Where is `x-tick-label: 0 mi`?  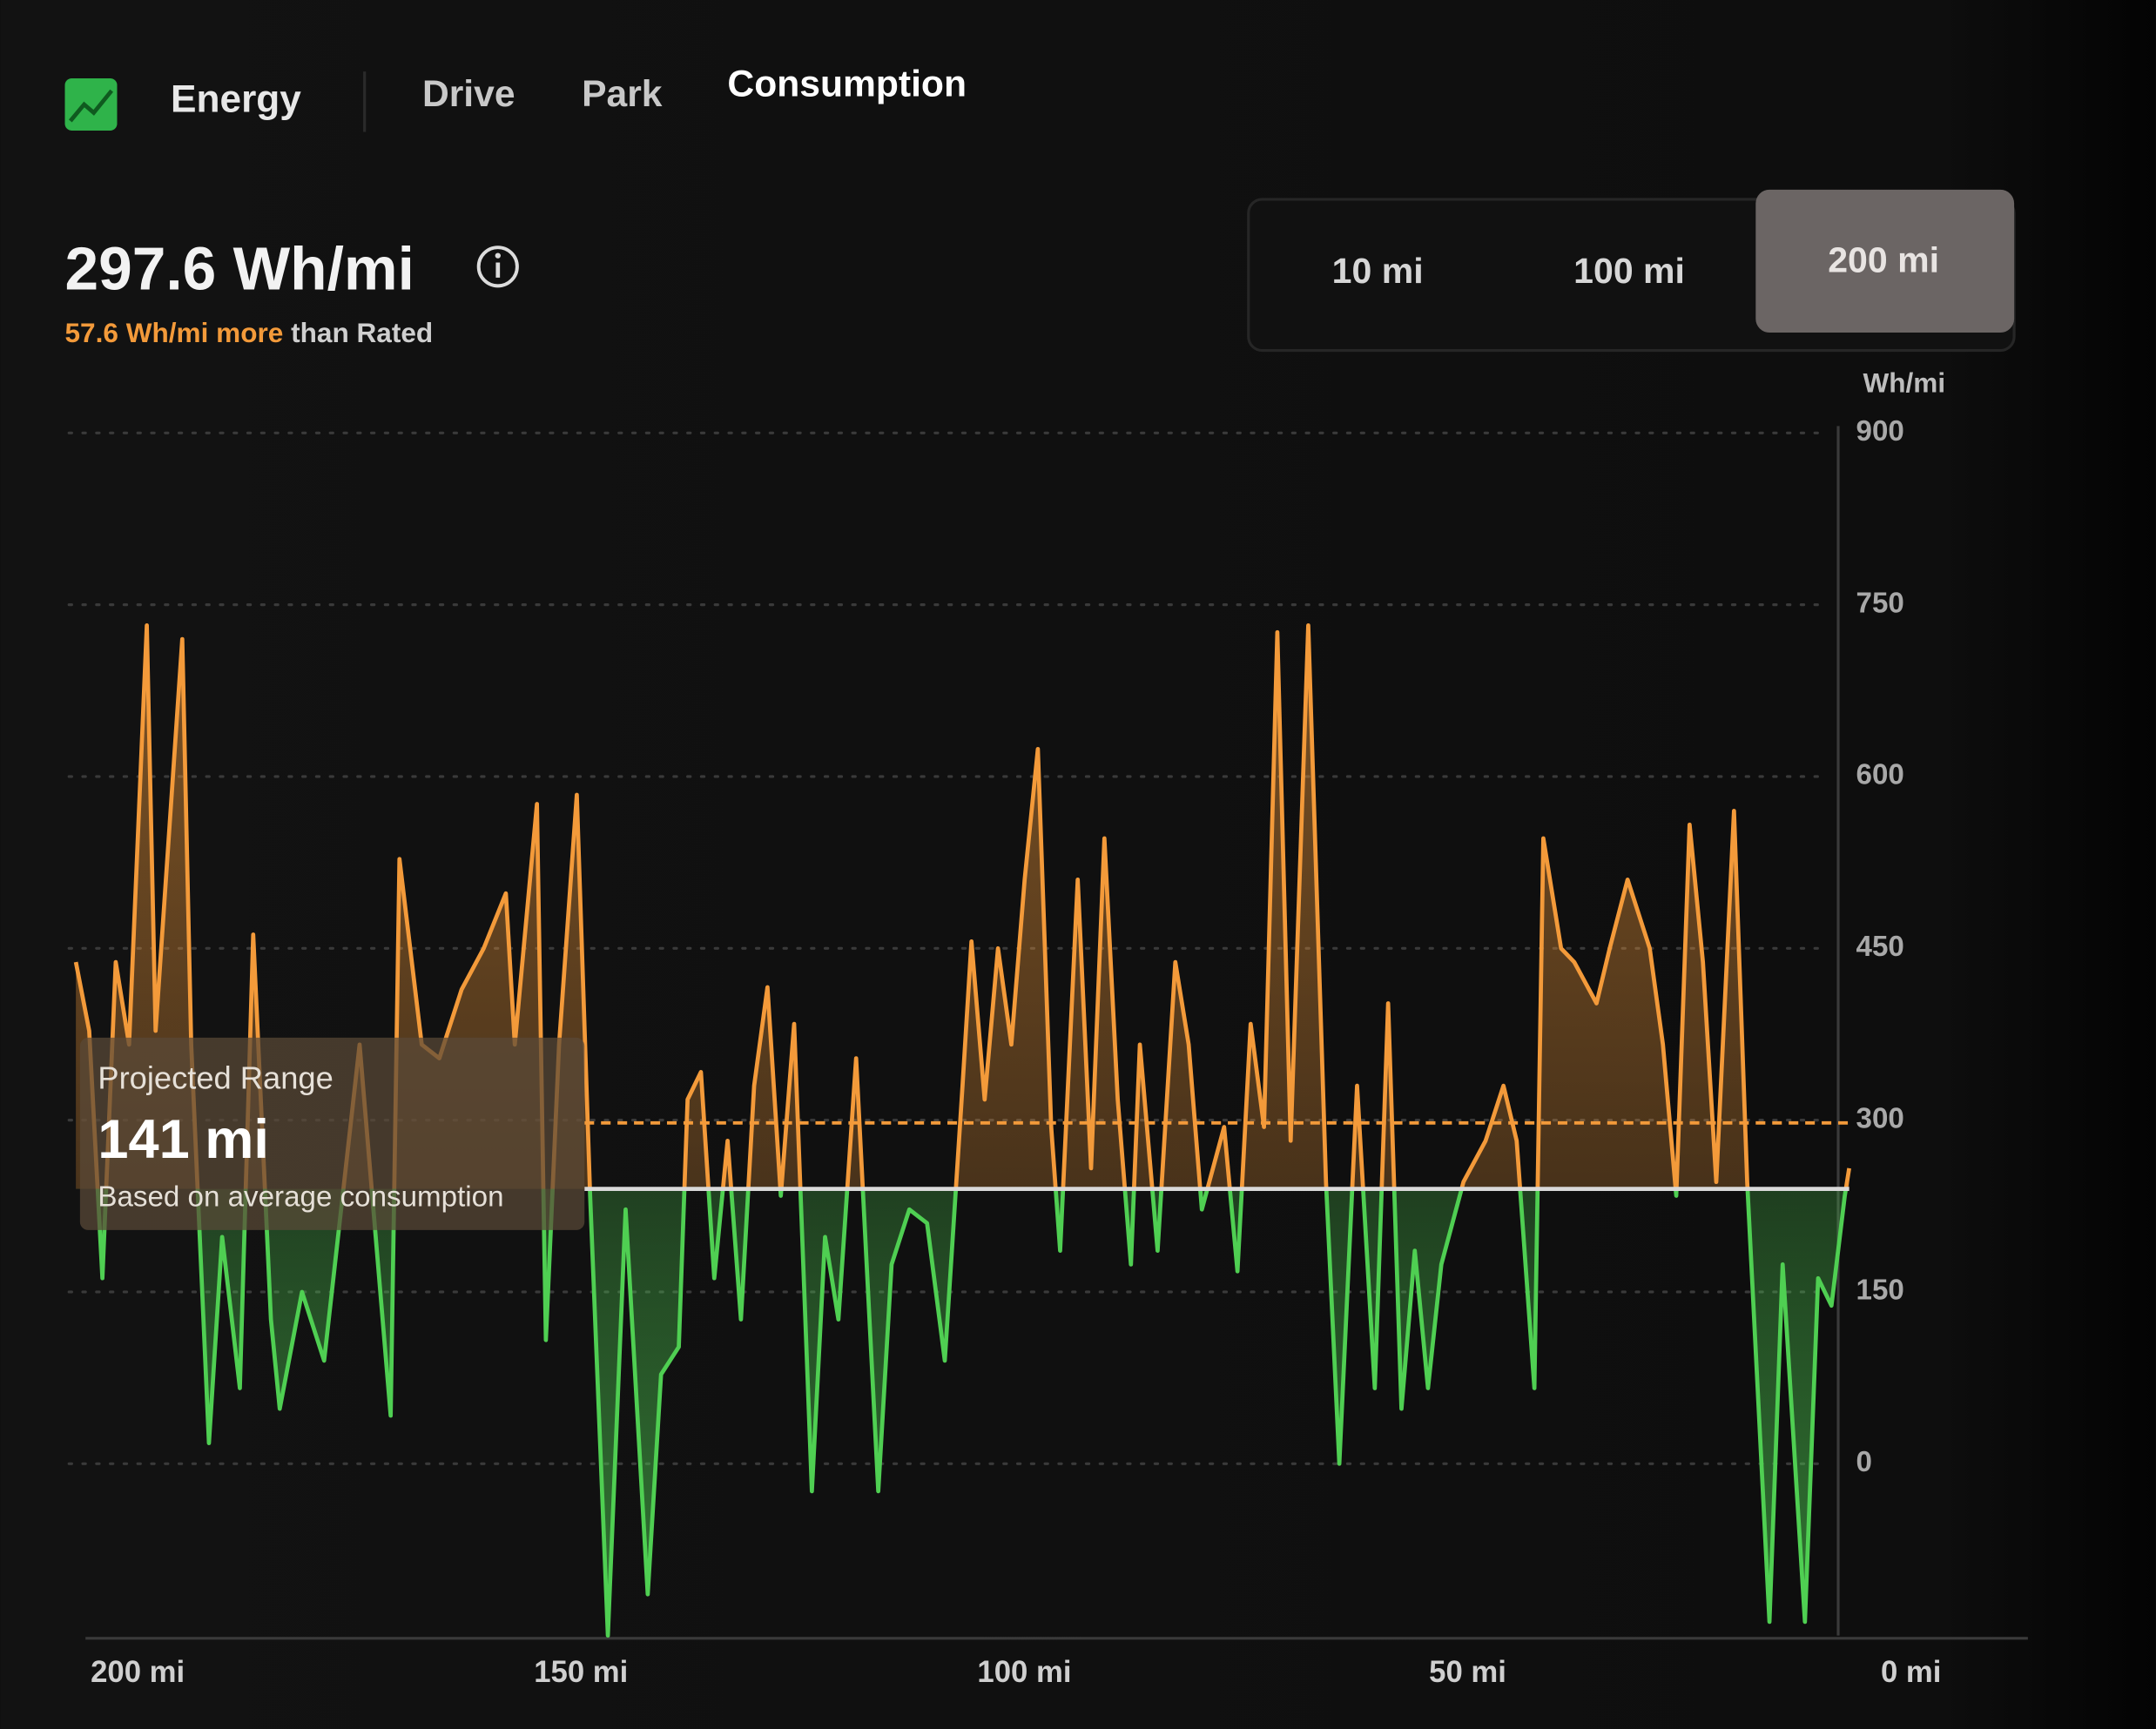
x-tick-label: 0 mi is located at coordinates (1911, 1672).